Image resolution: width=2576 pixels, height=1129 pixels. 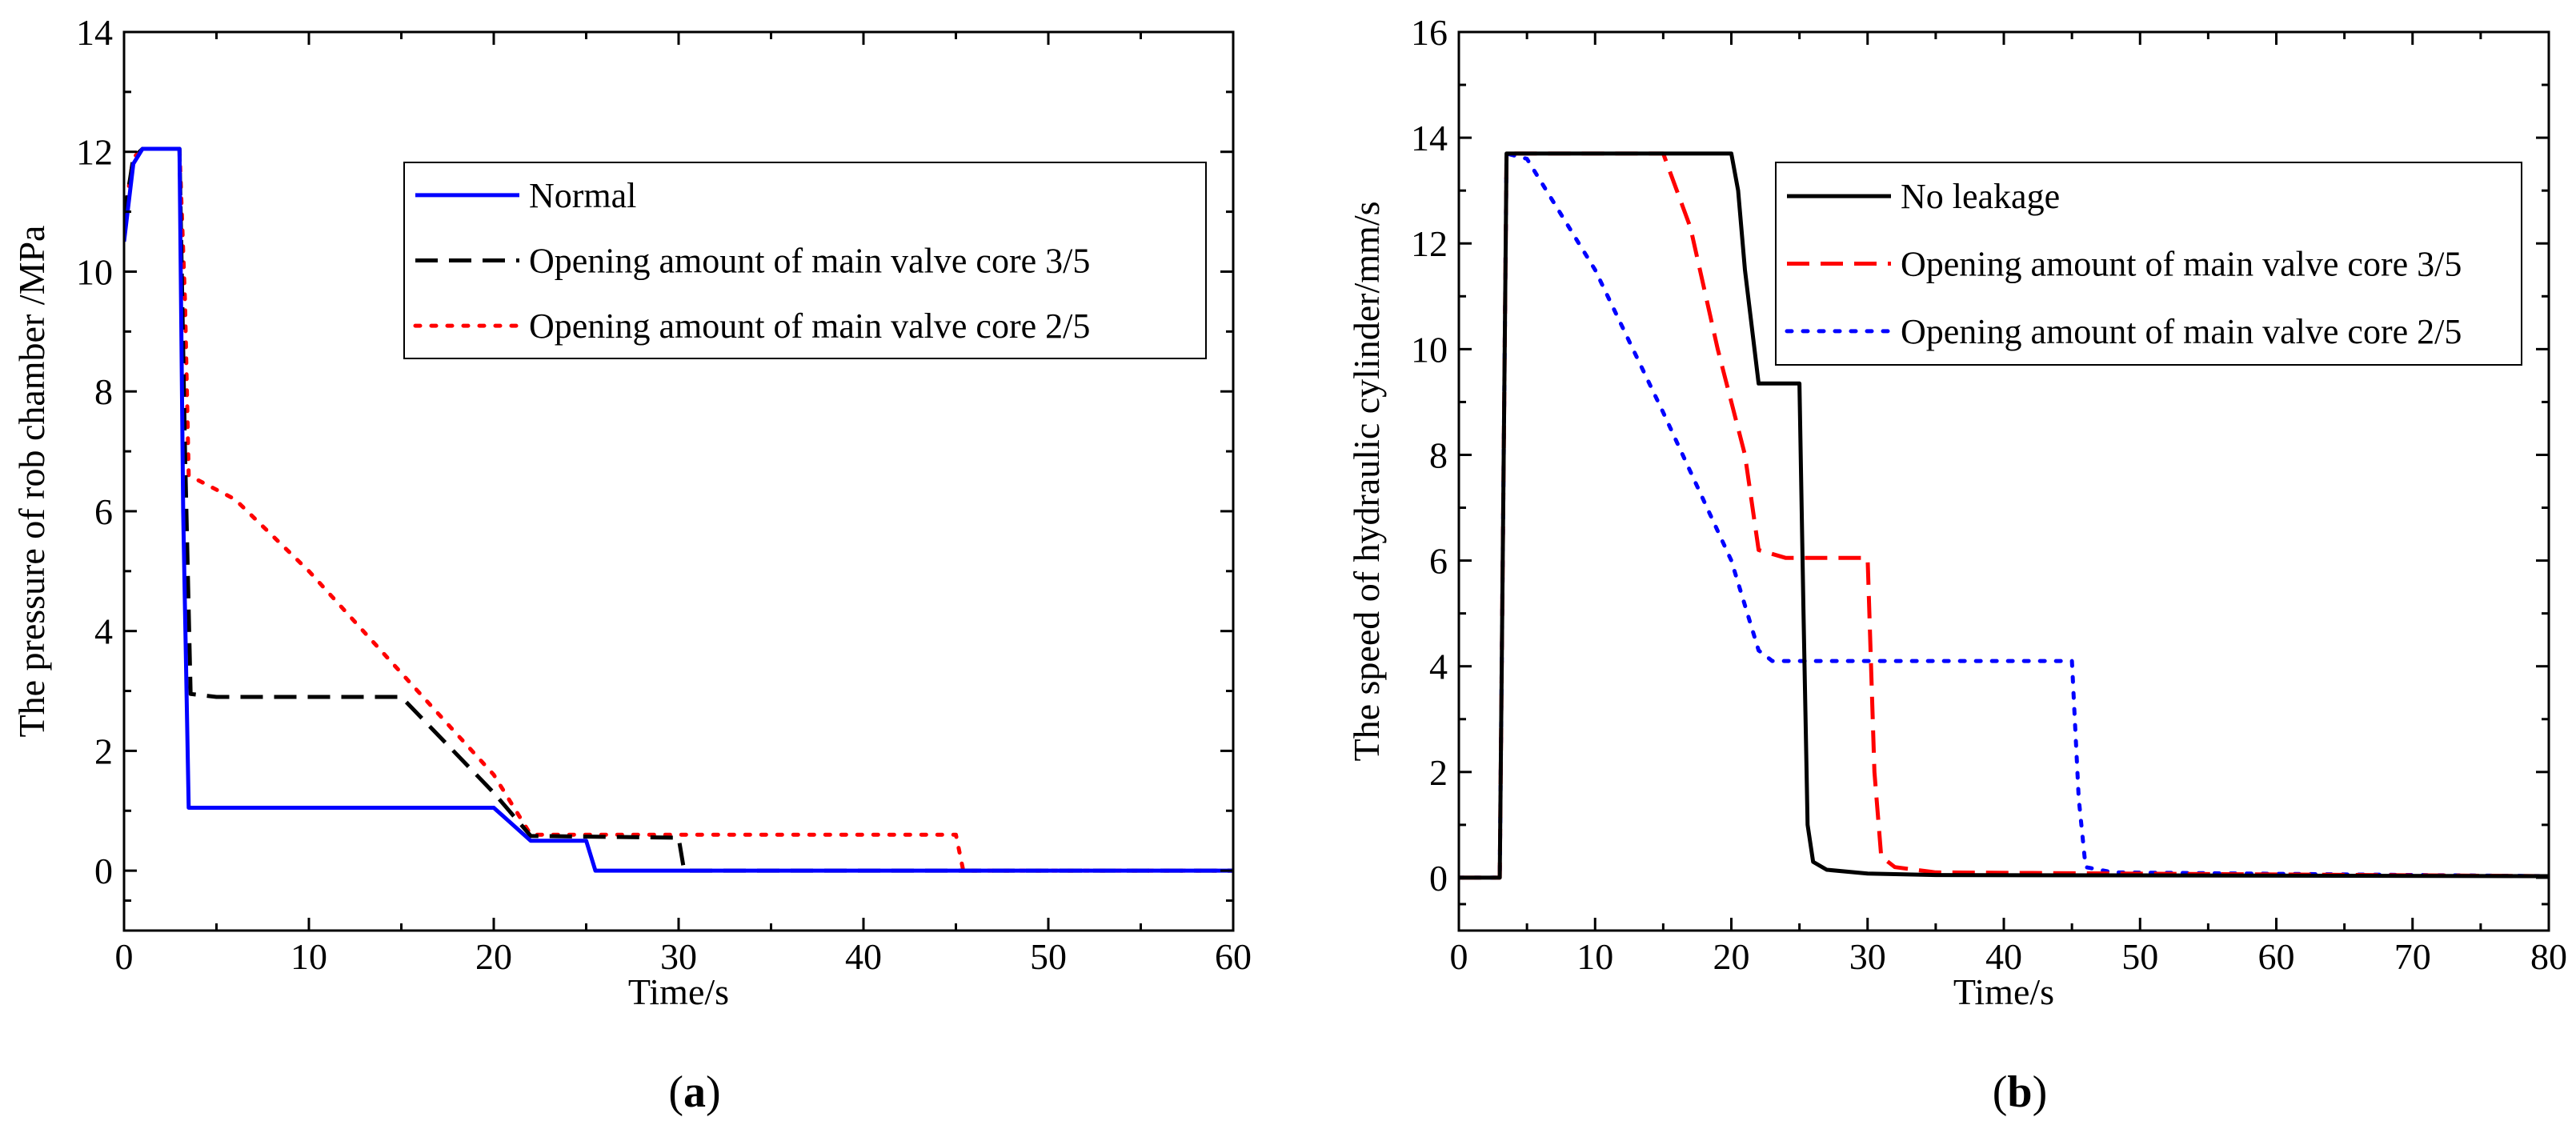 What do you see at coordinates (1366, 481) in the screenshot?
I see `y-axis-title: The speed of hydraulic cylinder/mm/s` at bounding box center [1366, 481].